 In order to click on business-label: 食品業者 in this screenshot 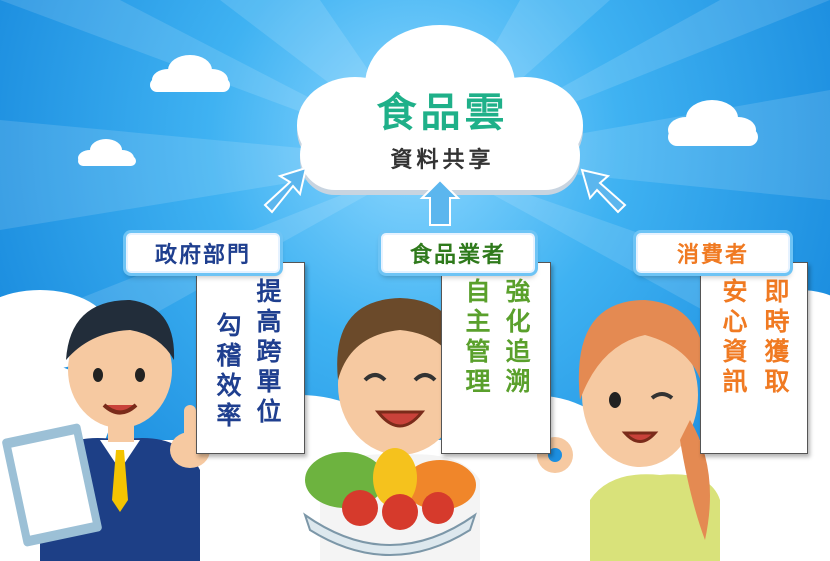, I will do `click(458, 253)`.